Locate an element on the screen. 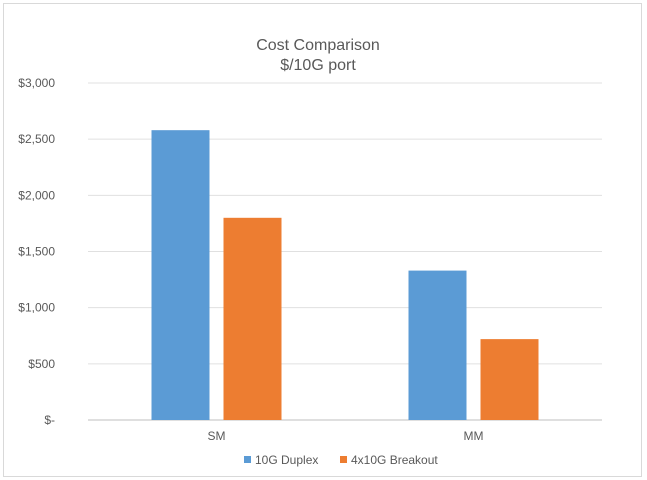 The height and width of the screenshot is (480, 647). y-tick-label: $500 is located at coordinates (41, 364).